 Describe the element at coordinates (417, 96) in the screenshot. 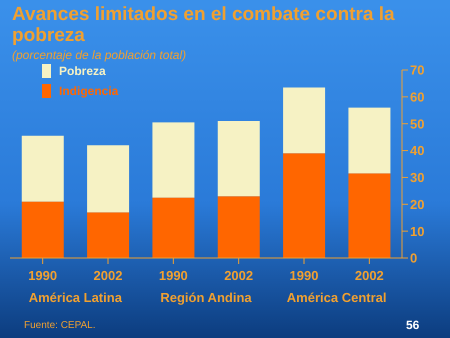

I see `y-tick-label: 60` at that location.